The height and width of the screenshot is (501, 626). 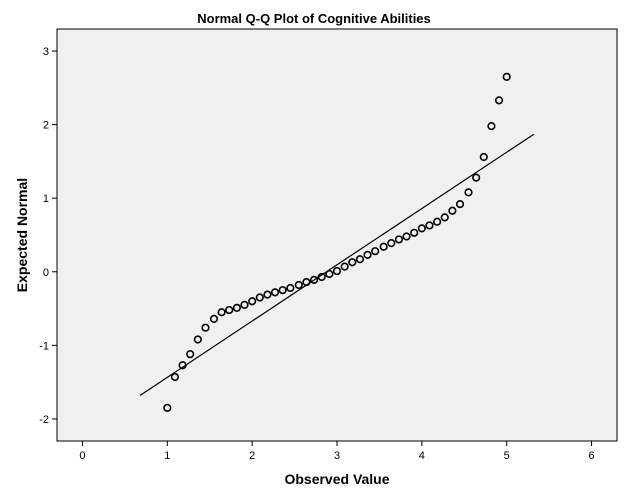 I want to click on x-tick-label: 0, so click(x=82, y=456).